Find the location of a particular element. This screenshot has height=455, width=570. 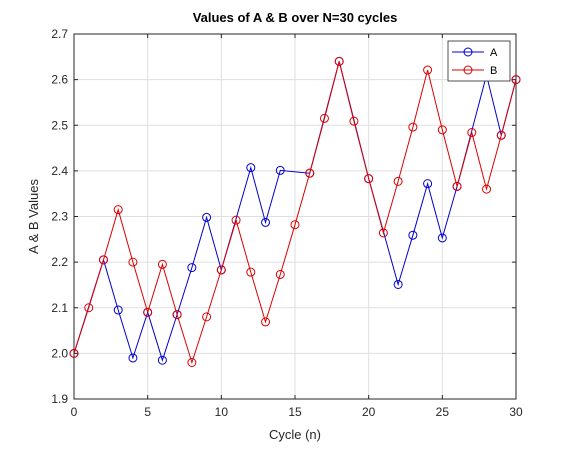

legend-box is located at coordinates (479, 61).